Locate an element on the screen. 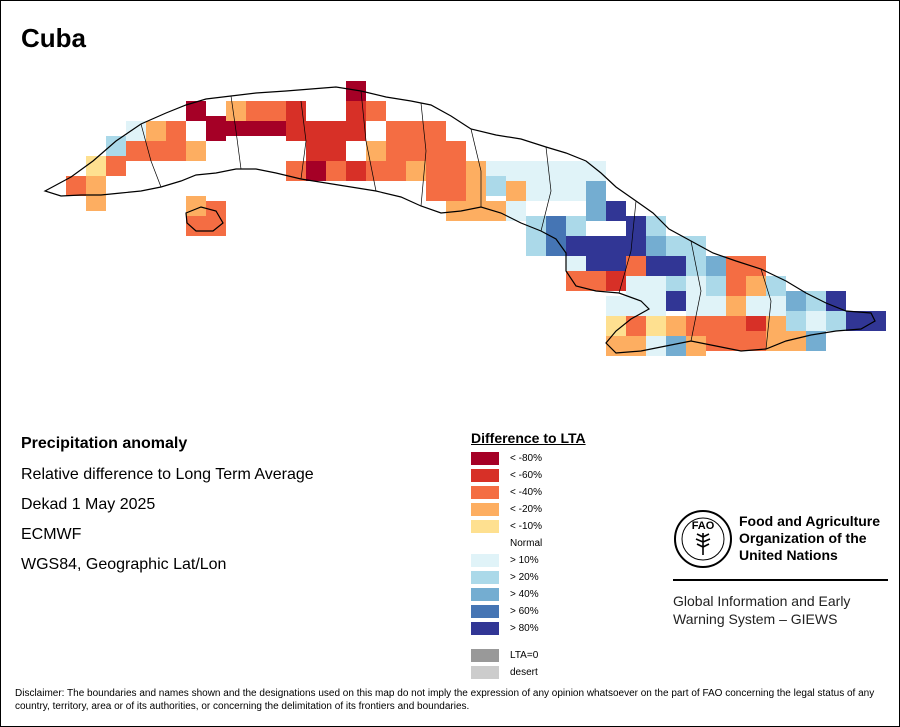 The image size is (900, 727). info-line-period: Dekad 1 May 2025 is located at coordinates (88, 504).